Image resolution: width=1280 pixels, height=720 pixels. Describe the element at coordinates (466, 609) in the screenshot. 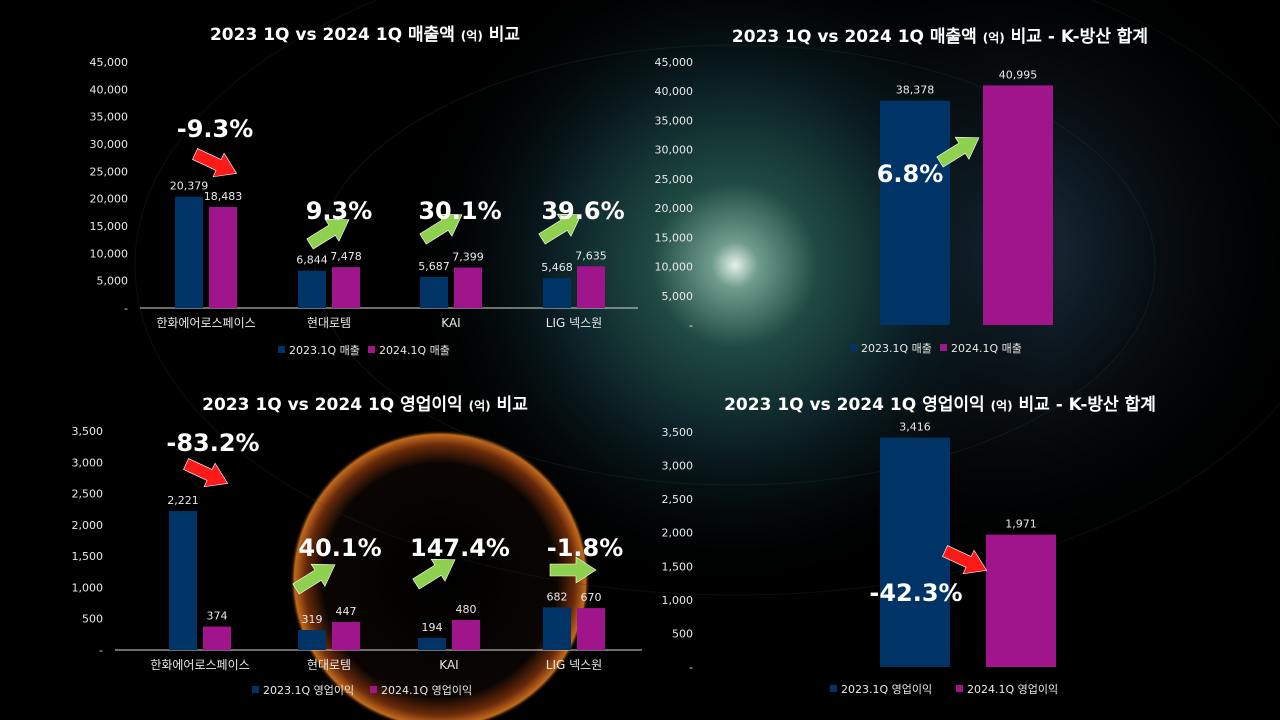

I see `data-label: 480` at that location.